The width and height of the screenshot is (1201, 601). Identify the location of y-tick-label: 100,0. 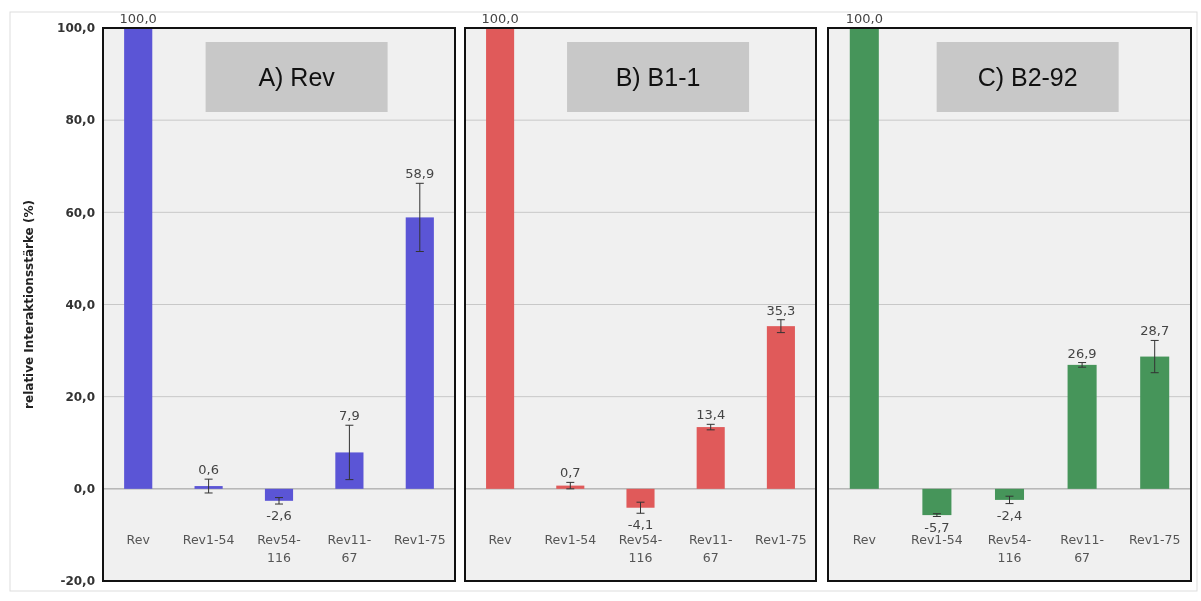
(76, 28).